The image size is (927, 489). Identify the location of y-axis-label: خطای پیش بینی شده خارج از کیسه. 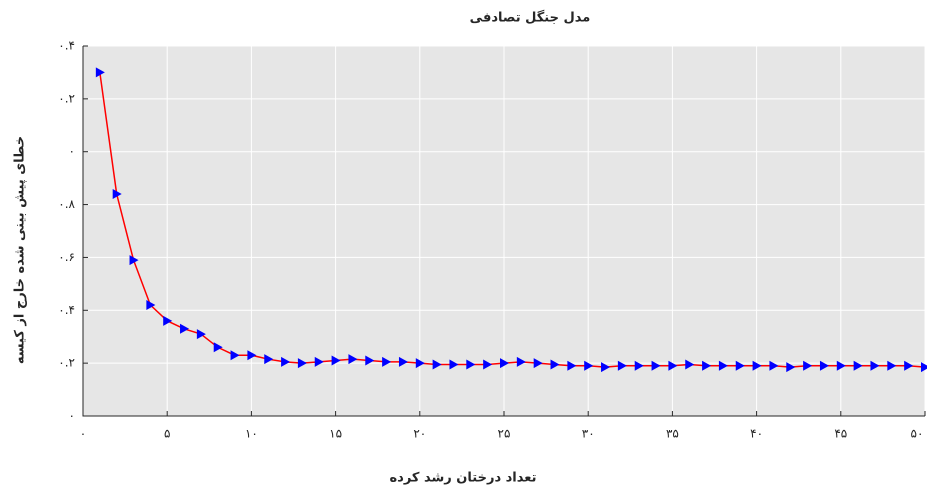
(20, 250).